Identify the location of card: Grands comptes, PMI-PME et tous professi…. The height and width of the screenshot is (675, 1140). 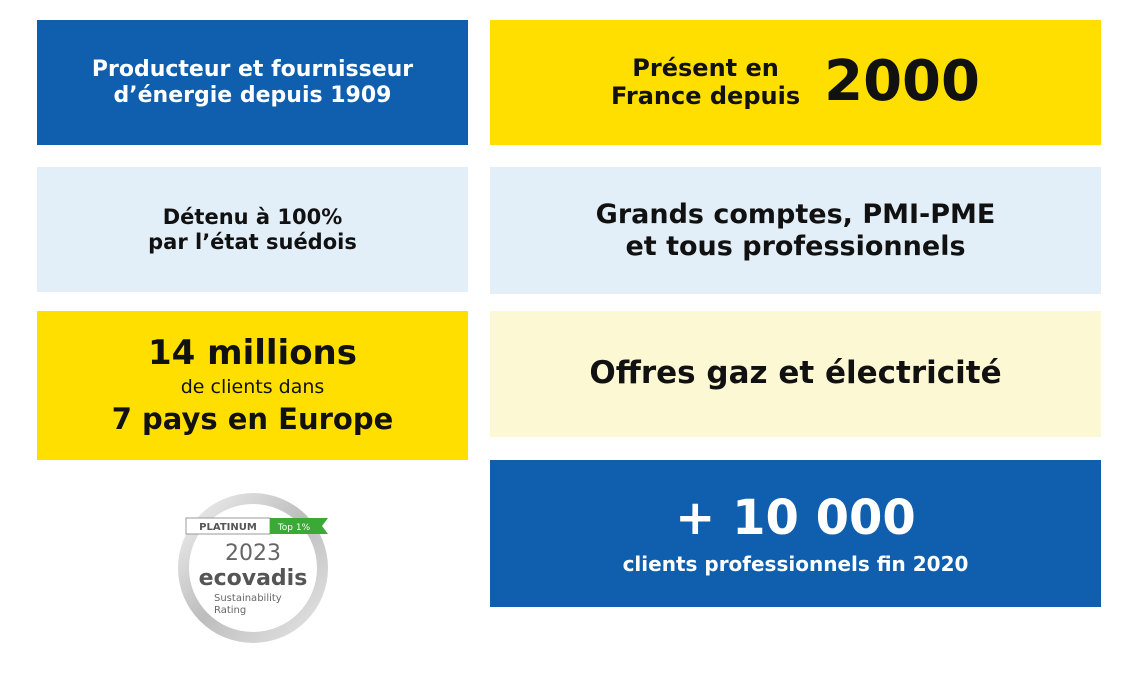
(795, 230).